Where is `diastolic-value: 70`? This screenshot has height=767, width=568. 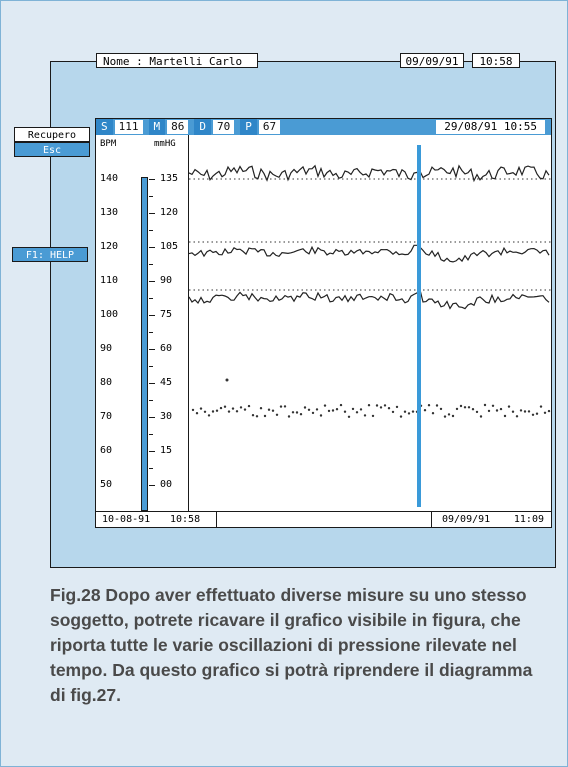 diastolic-value: 70 is located at coordinates (224, 127).